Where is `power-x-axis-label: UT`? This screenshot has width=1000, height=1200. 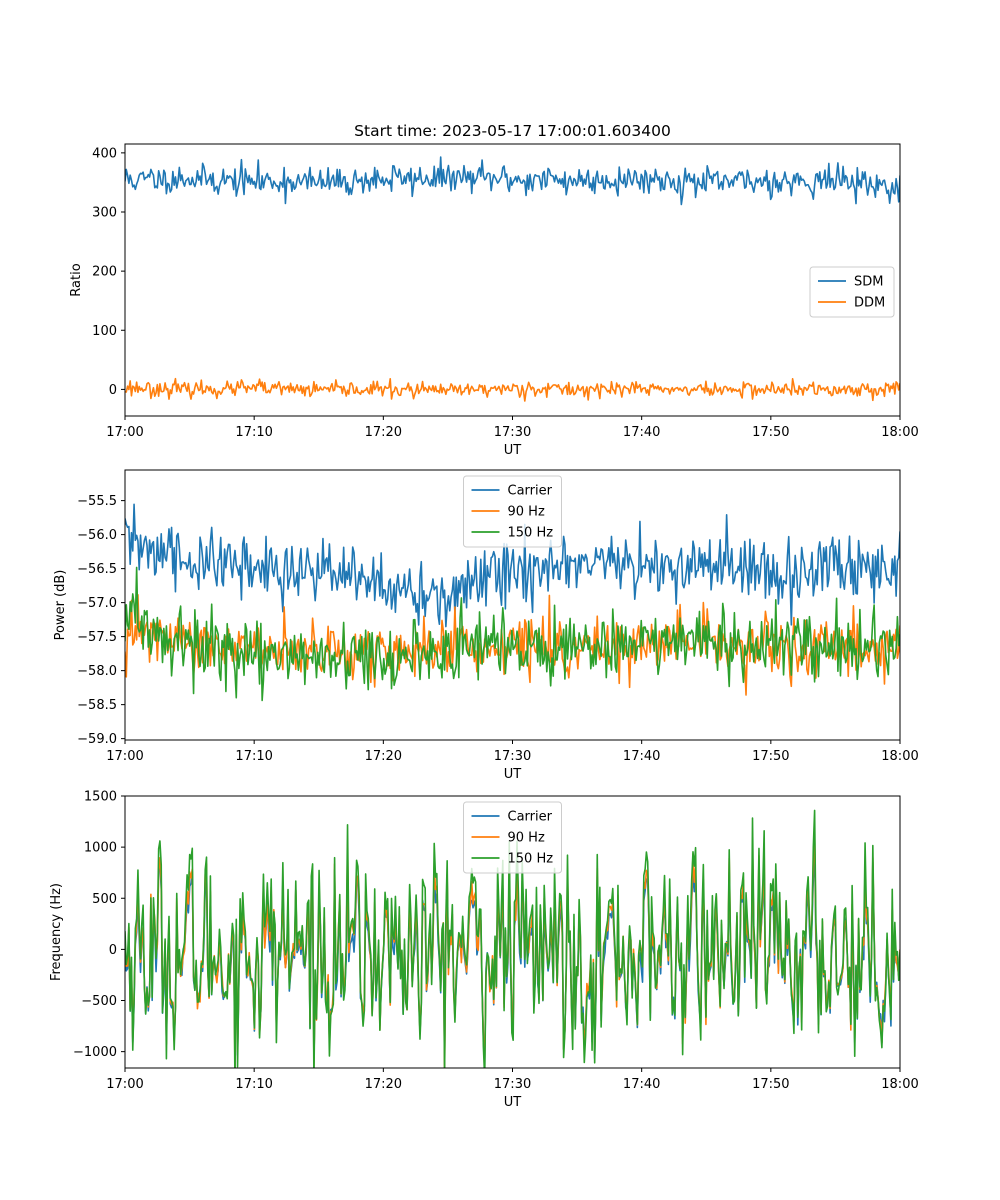
power-x-axis-label: UT is located at coordinates (513, 774).